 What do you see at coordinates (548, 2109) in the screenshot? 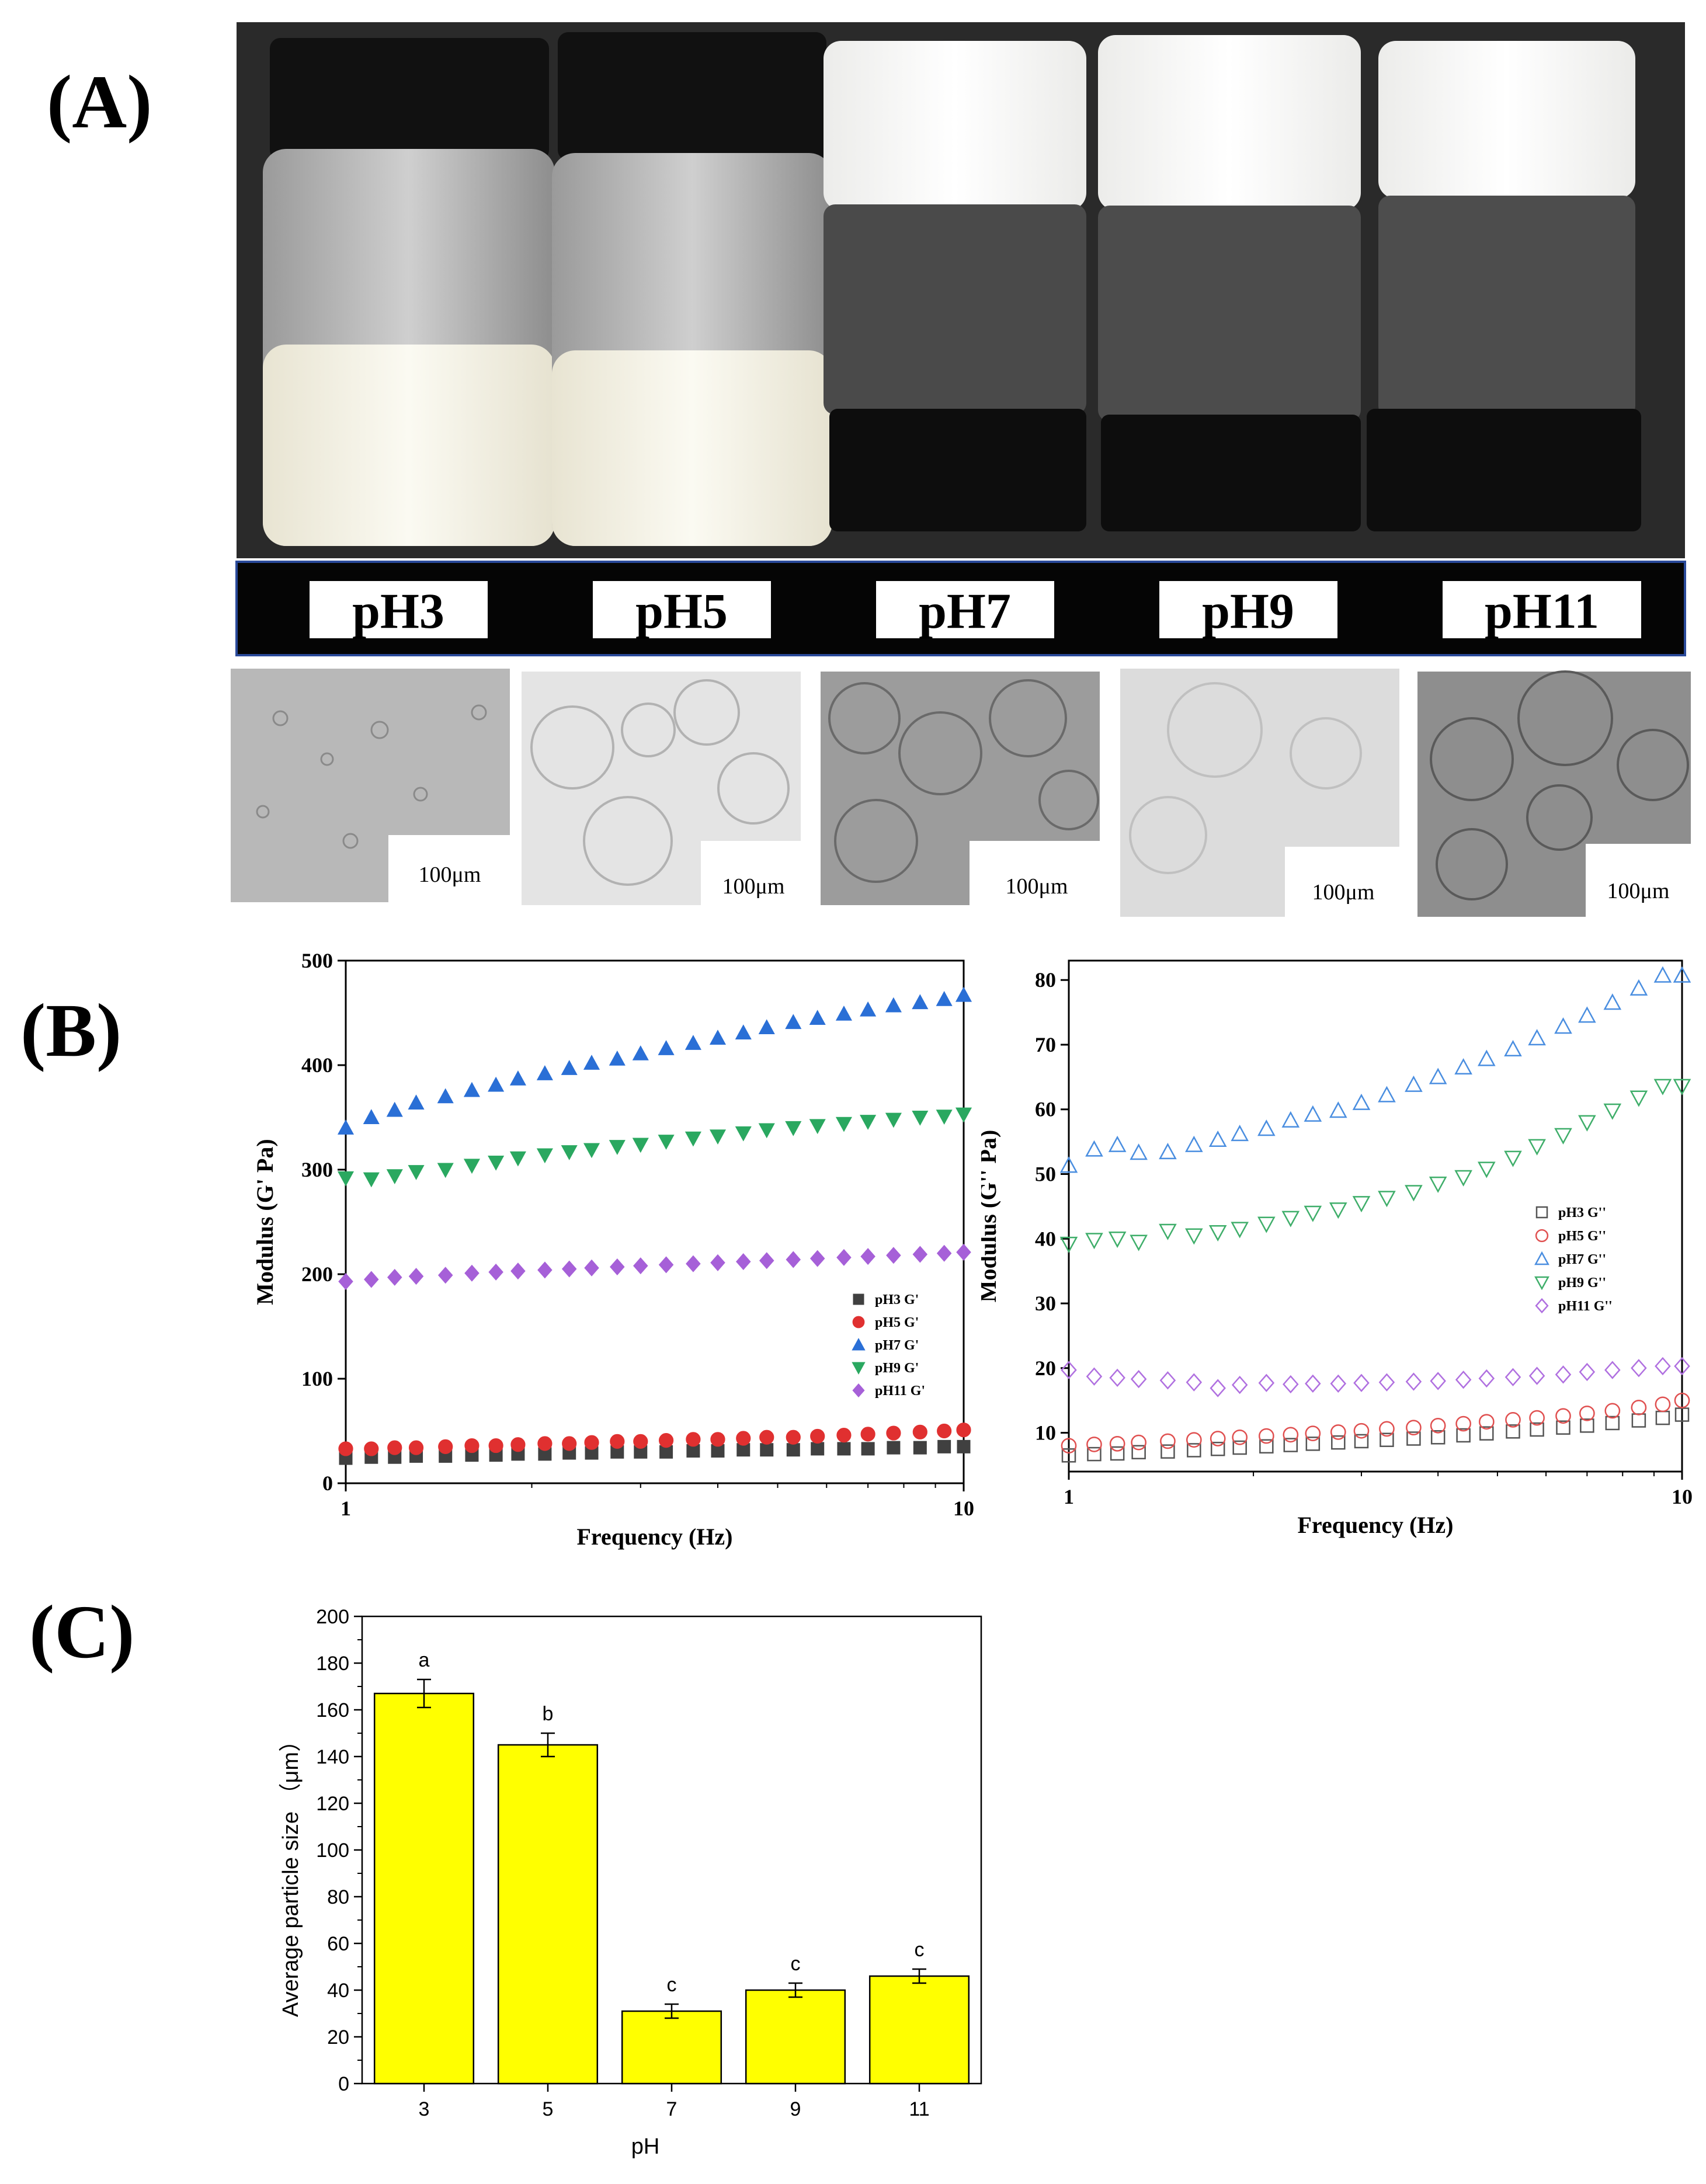
I see `x-tick-label: 5` at bounding box center [548, 2109].